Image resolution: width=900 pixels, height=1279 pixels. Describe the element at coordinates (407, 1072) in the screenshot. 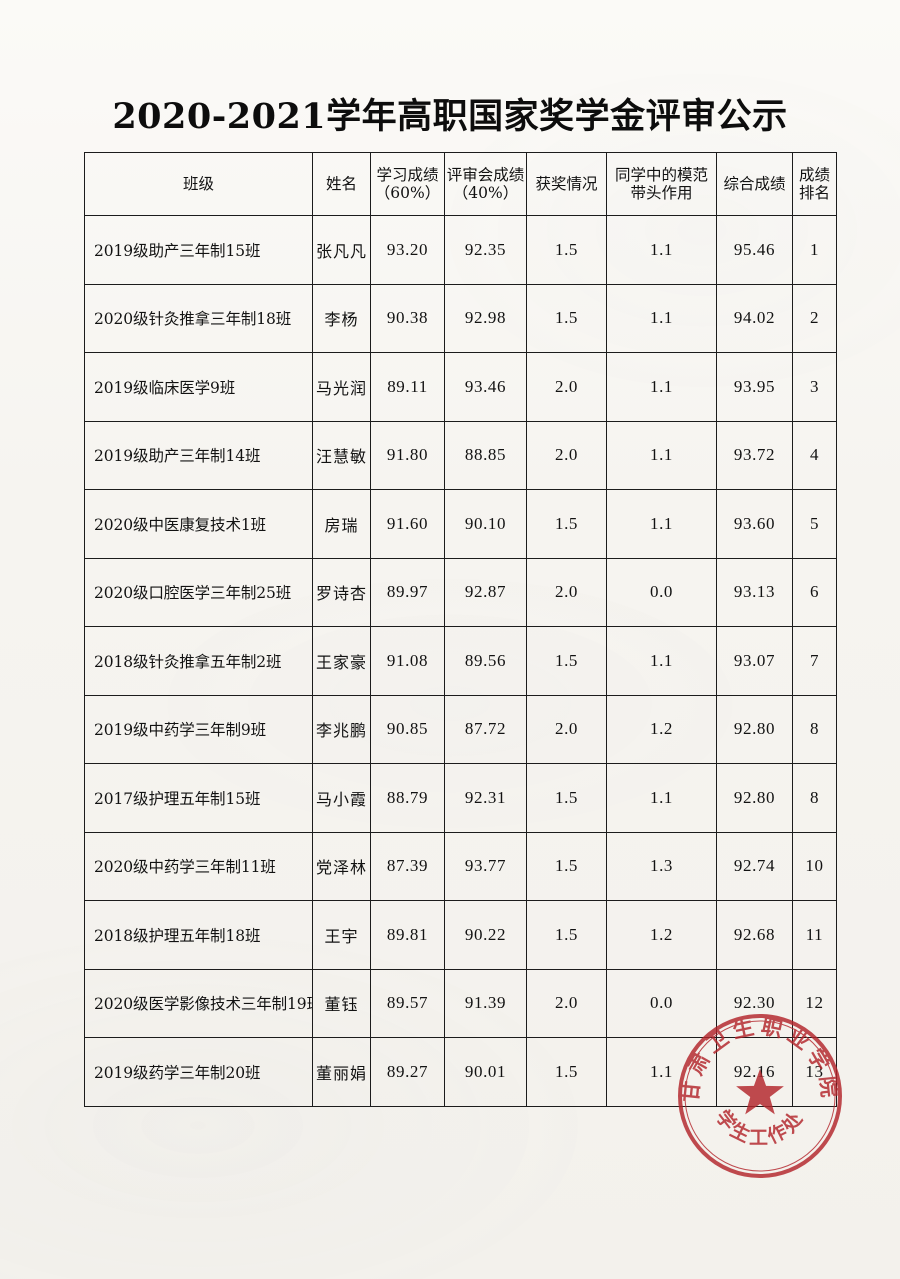

I see `cell-study-score: 89.27` at that location.